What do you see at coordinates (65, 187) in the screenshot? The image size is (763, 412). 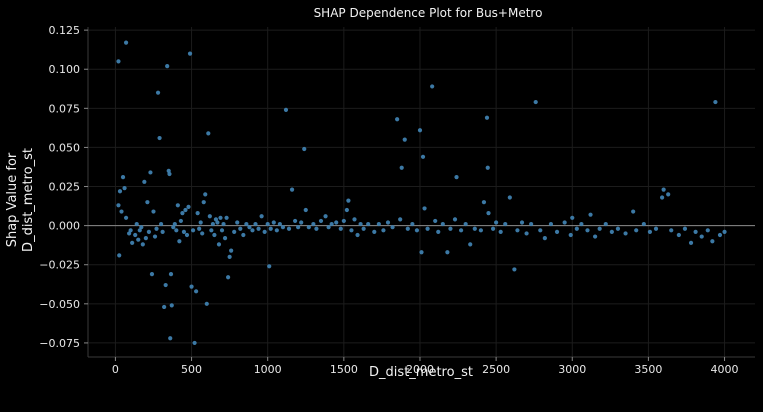 I see `y-tick-label: 0.025` at bounding box center [65, 187].